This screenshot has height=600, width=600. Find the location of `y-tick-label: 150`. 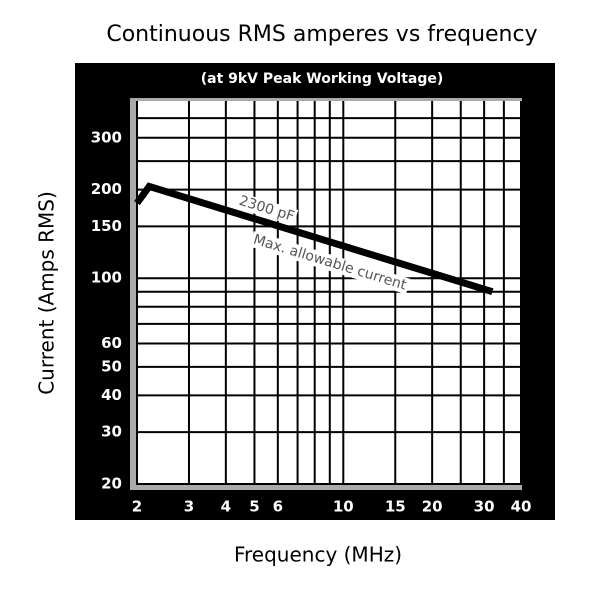

y-tick-label: 150 is located at coordinates (106, 226).